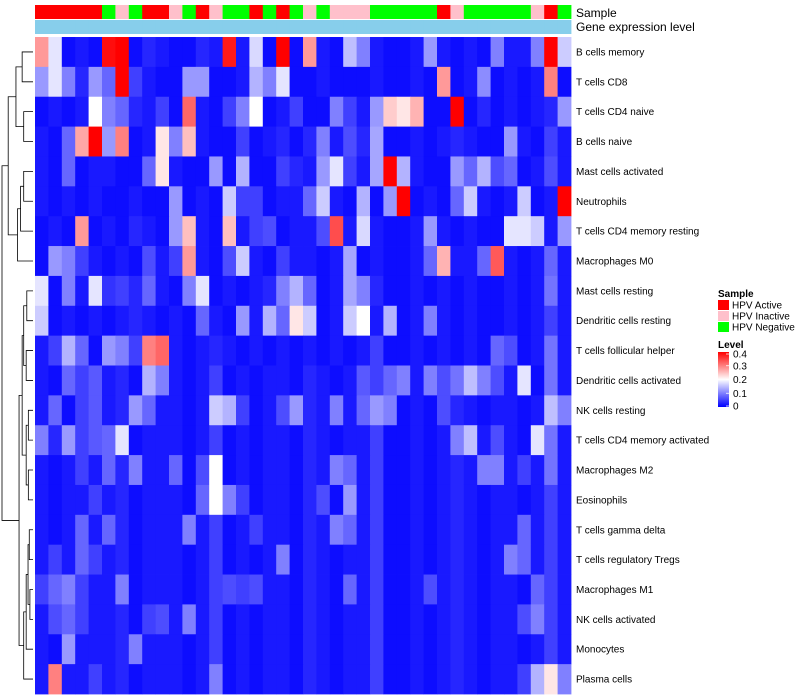 Image resolution: width=800 pixels, height=700 pixels. What do you see at coordinates (229, 27) in the screenshot?
I see `expression-annotation-cell` at bounding box center [229, 27].